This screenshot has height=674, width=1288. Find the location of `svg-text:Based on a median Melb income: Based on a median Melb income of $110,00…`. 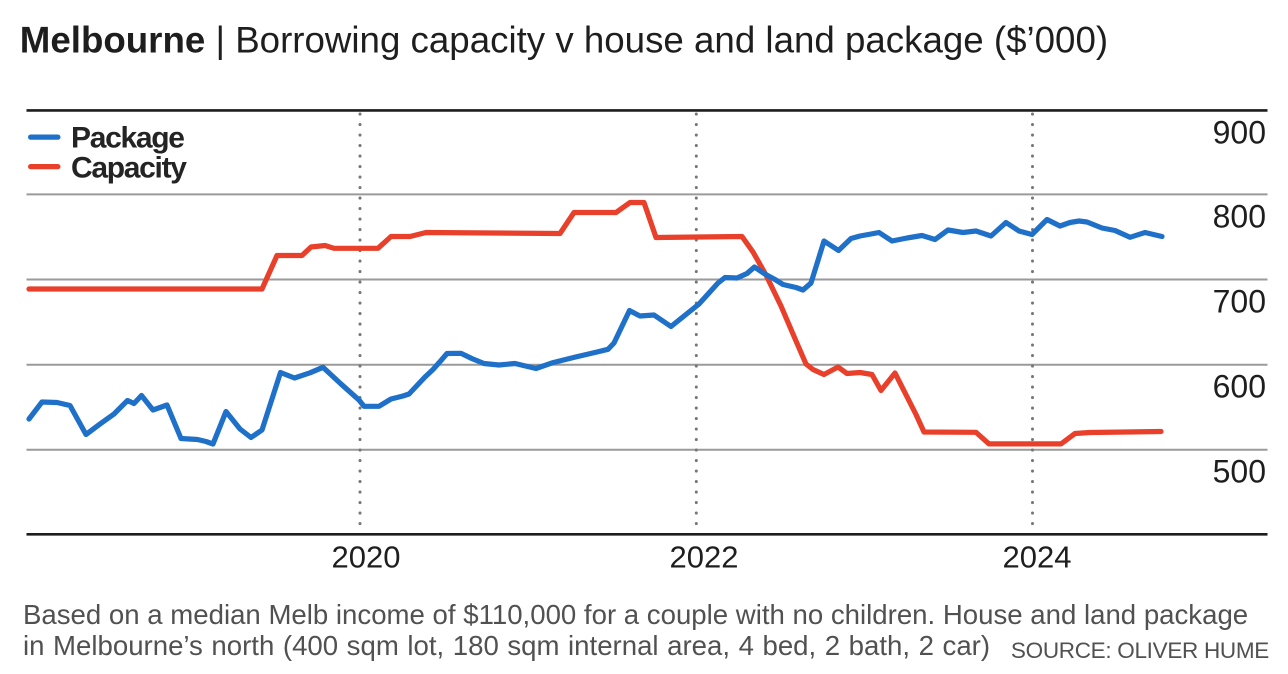

svg-text:Based on a median Melb income: Based on a median Melb income of $110,00… is located at coordinates (635, 614).